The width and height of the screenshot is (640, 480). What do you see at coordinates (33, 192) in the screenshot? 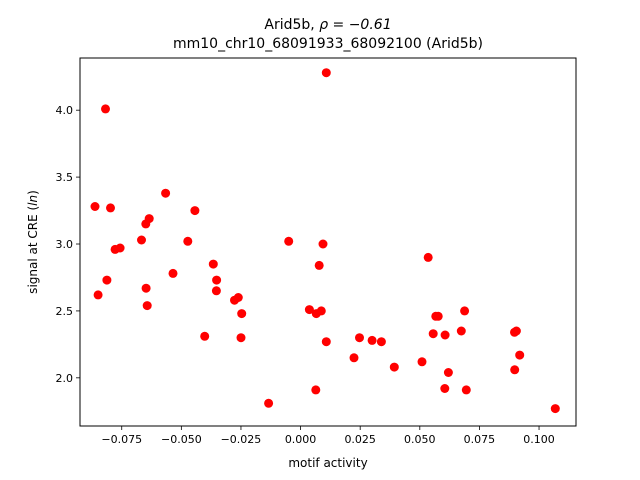
I see `y-axis-label-suffix: )` at bounding box center [33, 192].